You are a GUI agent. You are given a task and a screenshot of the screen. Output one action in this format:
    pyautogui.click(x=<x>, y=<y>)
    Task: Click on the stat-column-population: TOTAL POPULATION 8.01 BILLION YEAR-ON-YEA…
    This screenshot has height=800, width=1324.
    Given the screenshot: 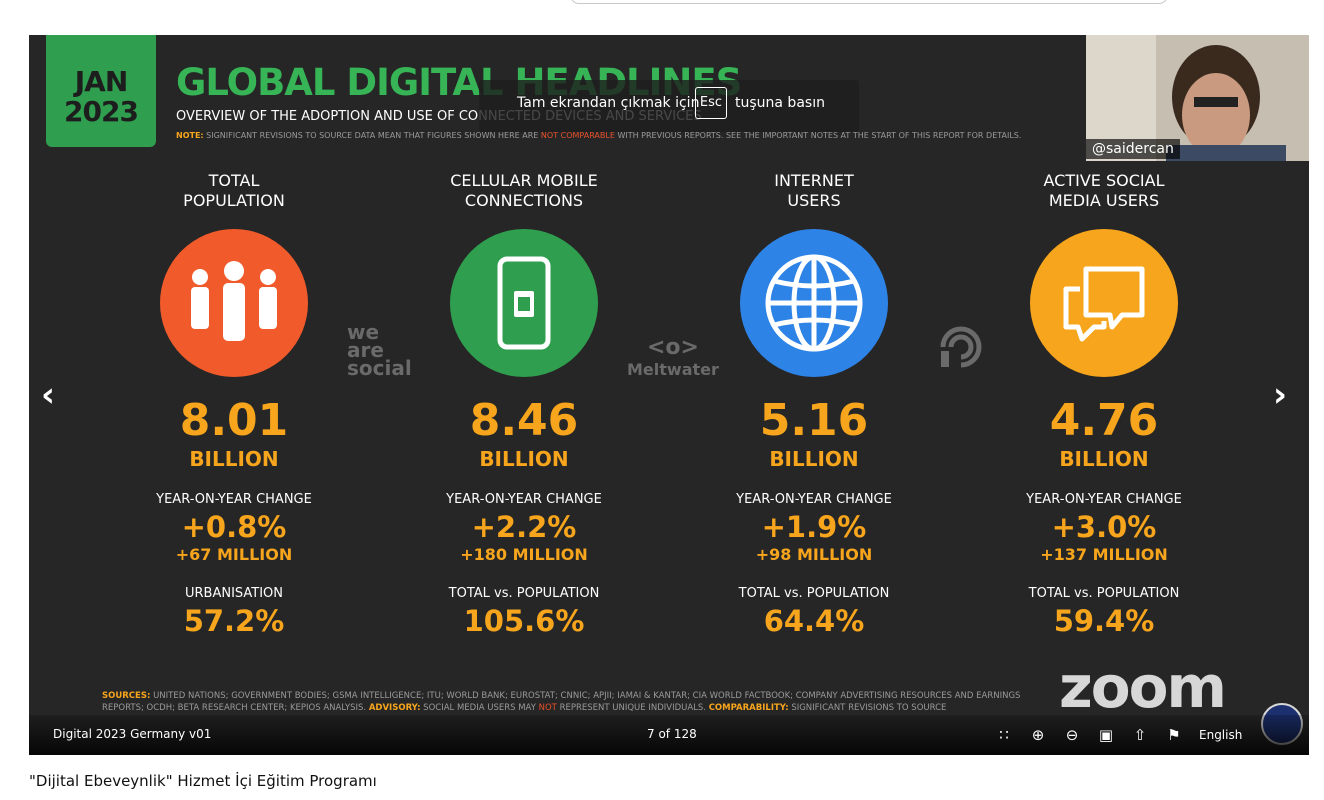 What is the action you would take?
    pyautogui.click(x=234, y=405)
    